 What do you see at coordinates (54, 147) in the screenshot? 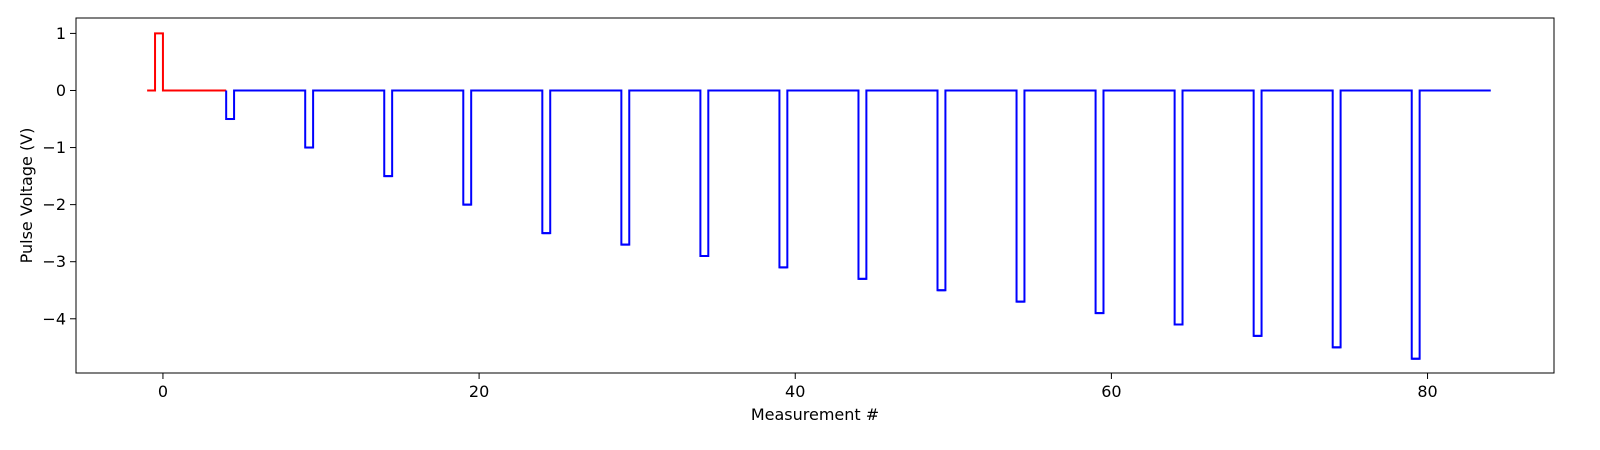
I see `y-tick-label: −1` at bounding box center [54, 147].